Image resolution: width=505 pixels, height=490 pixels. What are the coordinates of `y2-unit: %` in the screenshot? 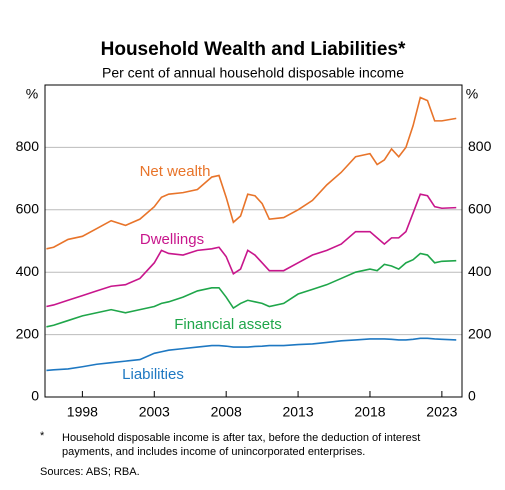 It's located at (472, 94).